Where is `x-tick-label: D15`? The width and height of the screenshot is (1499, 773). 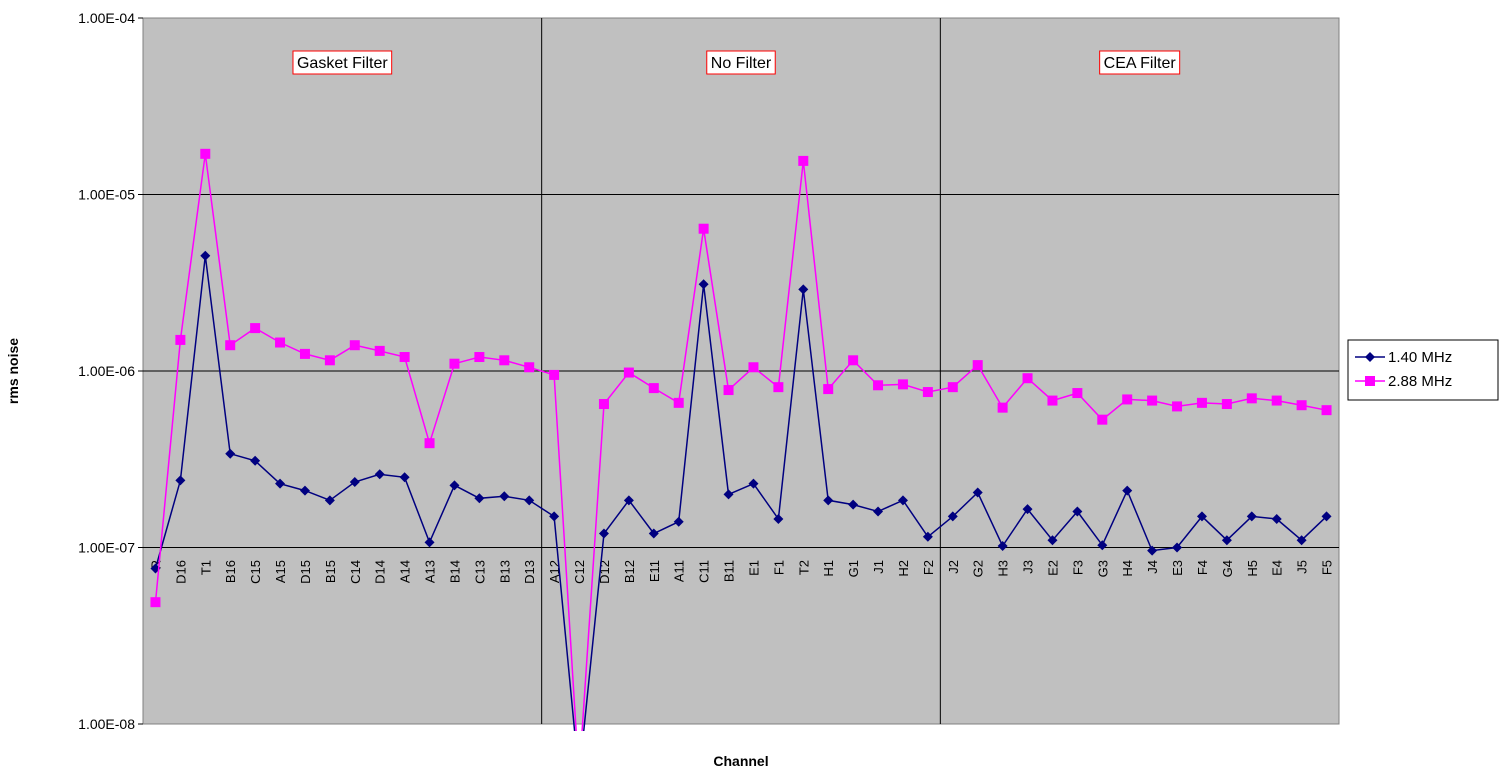
x-tick-label: D15 is located at coordinates (305, 572).